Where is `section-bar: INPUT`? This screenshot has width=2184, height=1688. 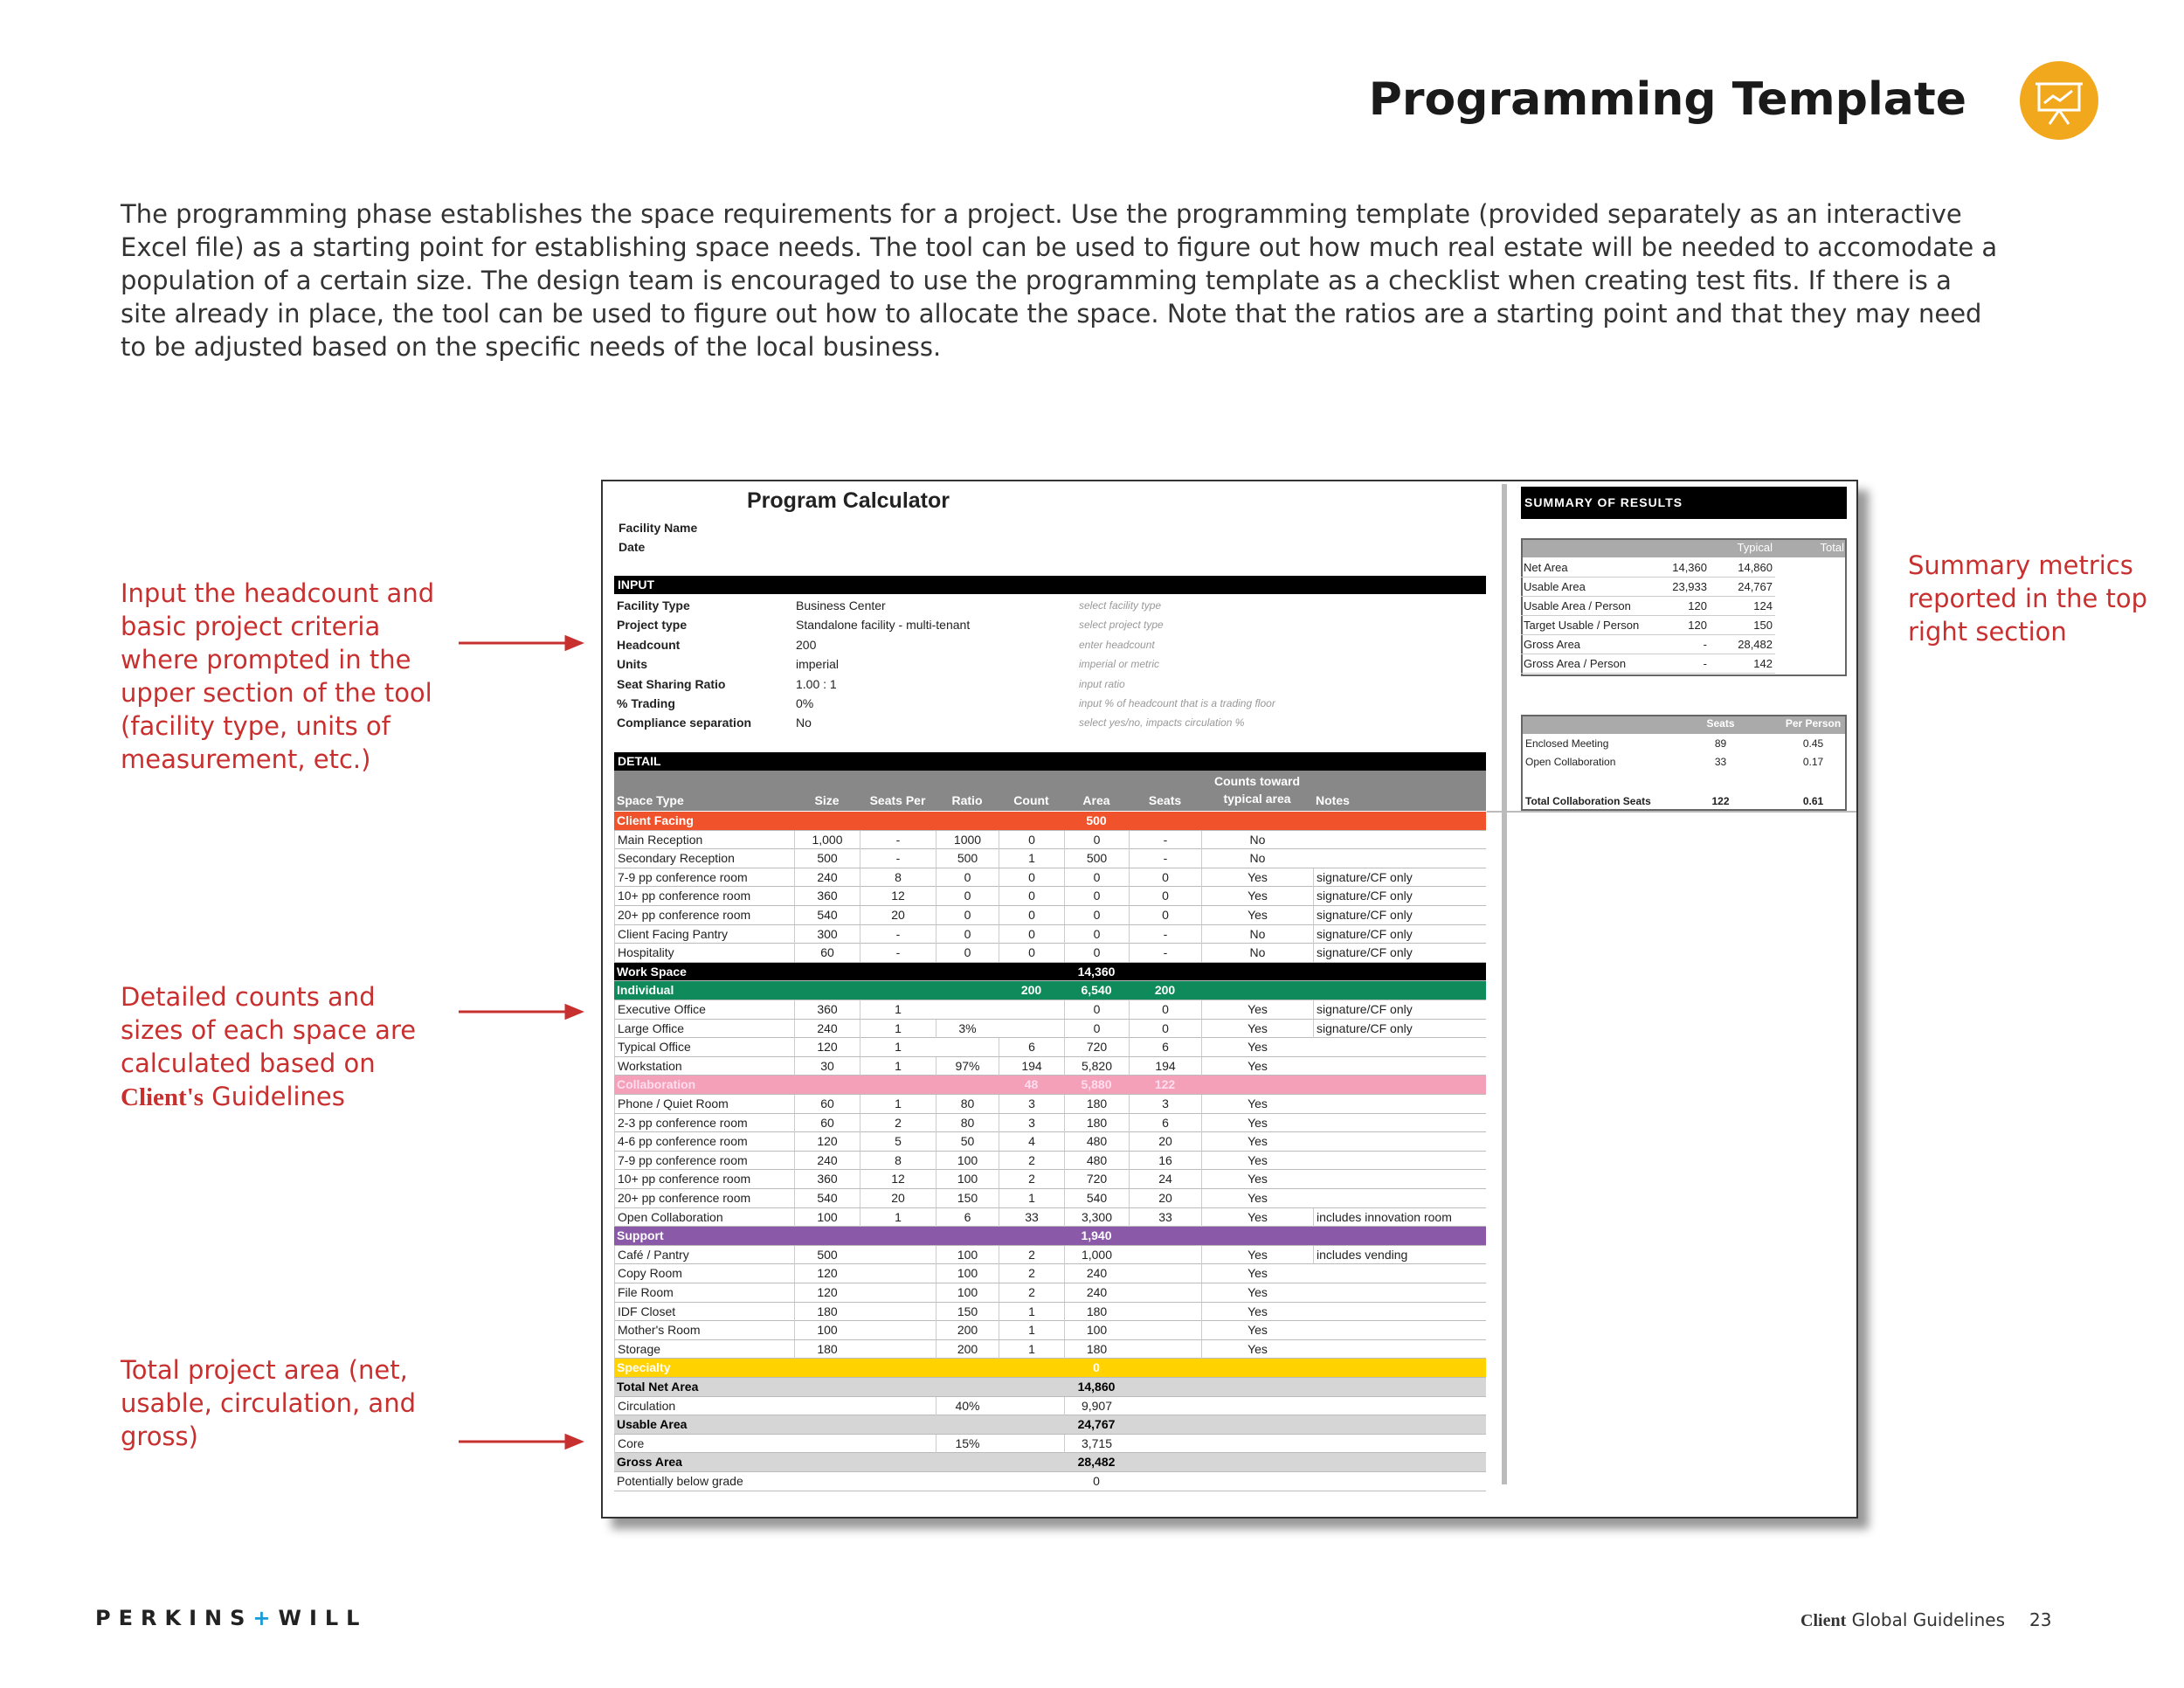 section-bar: INPUT is located at coordinates (1050, 585).